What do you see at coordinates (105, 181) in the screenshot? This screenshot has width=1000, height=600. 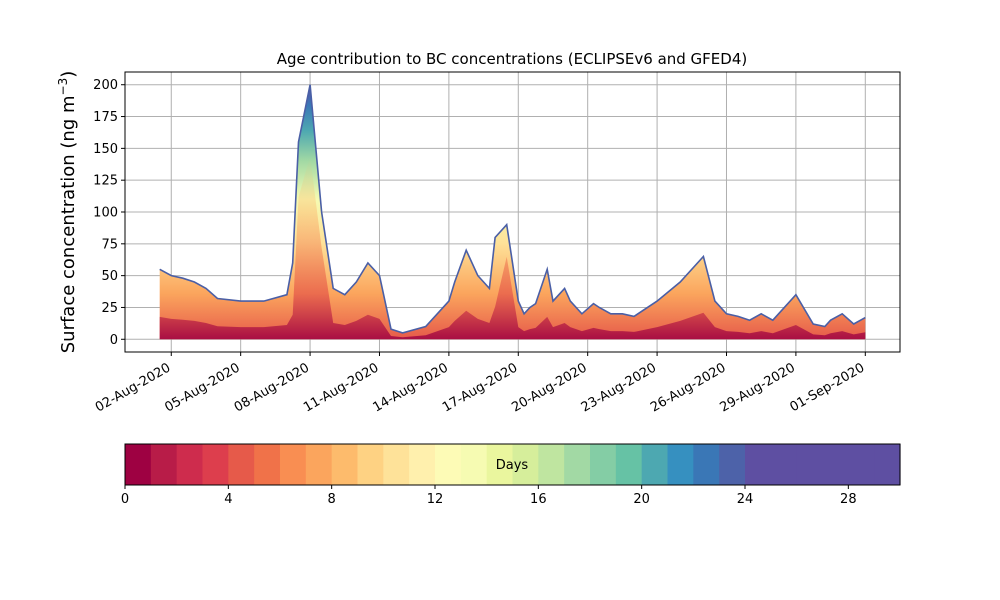 I see `y-tick-label: 125` at bounding box center [105, 181].